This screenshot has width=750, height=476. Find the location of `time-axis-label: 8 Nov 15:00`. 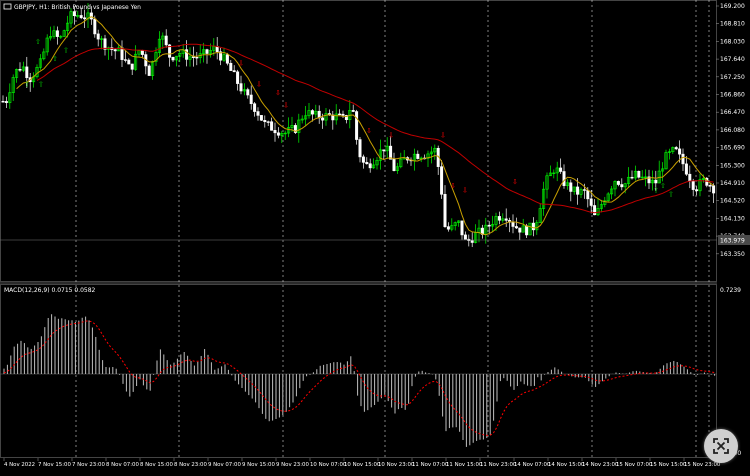

time-axis-label: 8 Nov 15:00 is located at coordinates (156, 465).